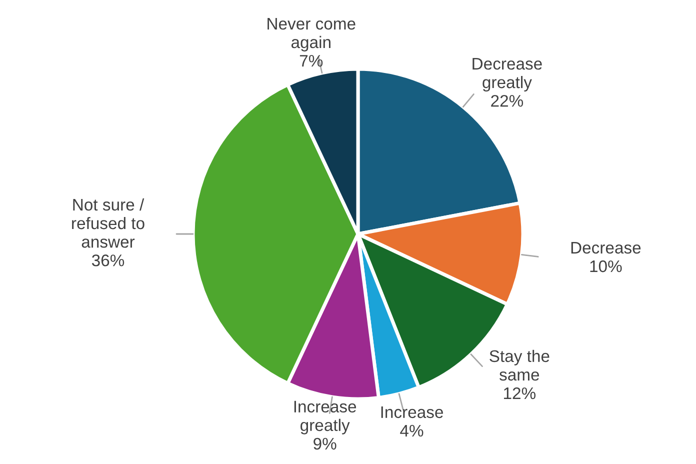 The height and width of the screenshot is (464, 696). I want to click on data-label: 36%, so click(108, 260).